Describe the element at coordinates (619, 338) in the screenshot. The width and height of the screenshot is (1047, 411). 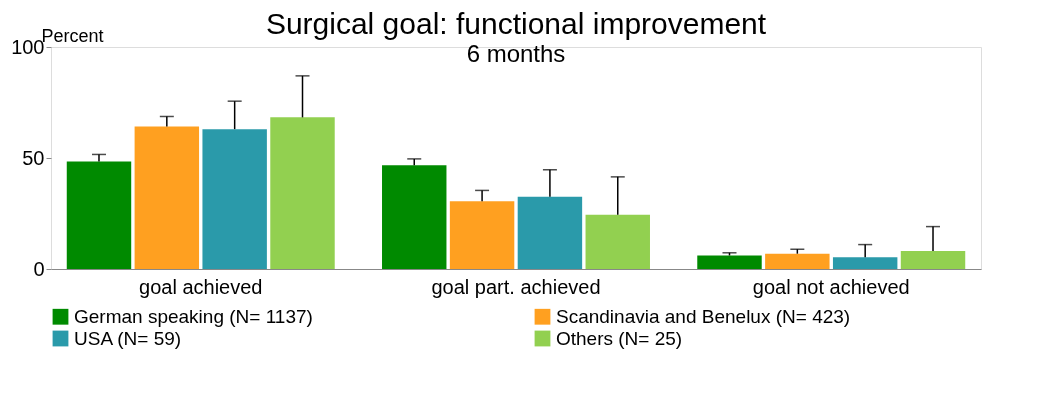
I see `legend-label: Others (N= 25)` at that location.